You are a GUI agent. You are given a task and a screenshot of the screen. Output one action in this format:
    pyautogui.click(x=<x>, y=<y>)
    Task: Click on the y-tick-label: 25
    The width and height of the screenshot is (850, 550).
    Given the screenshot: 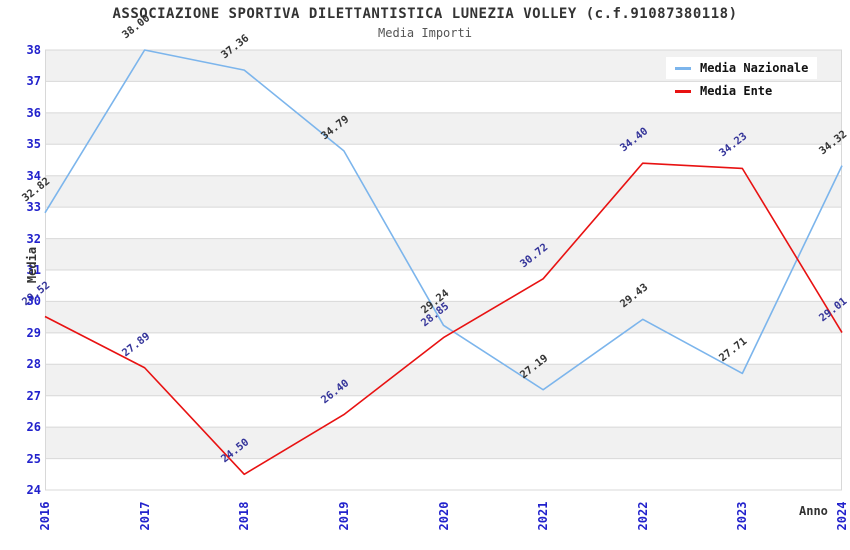 What is the action you would take?
    pyautogui.click(x=33, y=458)
    